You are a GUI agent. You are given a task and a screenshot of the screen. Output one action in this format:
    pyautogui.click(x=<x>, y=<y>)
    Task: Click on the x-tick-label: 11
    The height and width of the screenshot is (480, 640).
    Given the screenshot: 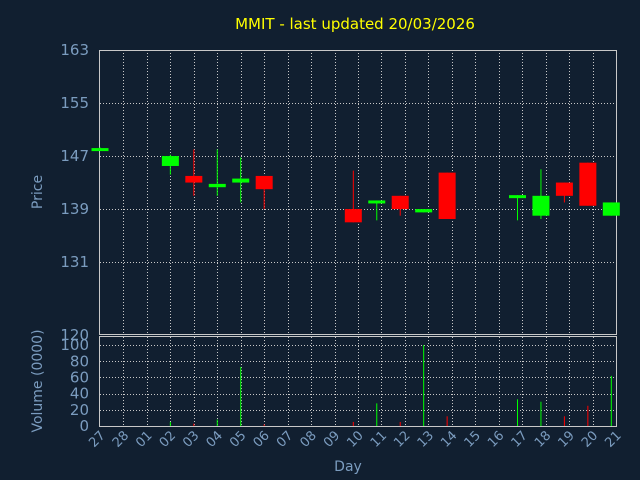 What is the action you would take?
    pyautogui.click(x=379, y=439)
    